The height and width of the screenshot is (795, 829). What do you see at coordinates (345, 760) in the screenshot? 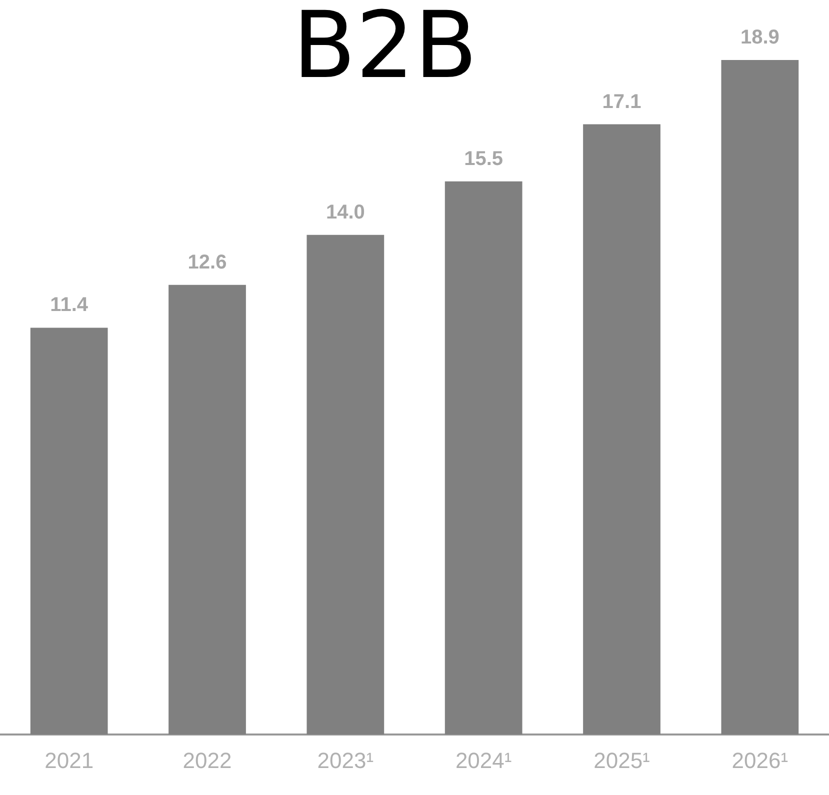
I see `x-tick-label: 2023¹` at bounding box center [345, 760].